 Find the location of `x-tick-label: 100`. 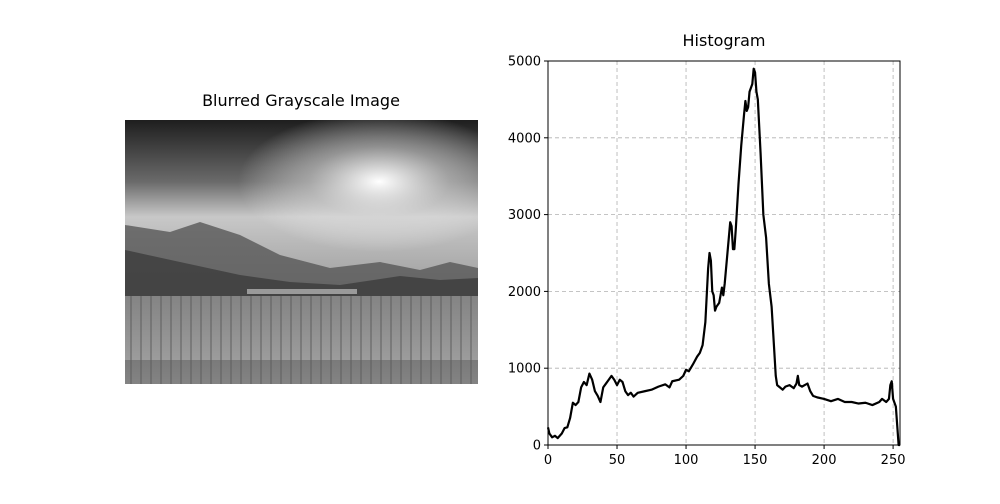

x-tick-label: 100 is located at coordinates (686, 460).